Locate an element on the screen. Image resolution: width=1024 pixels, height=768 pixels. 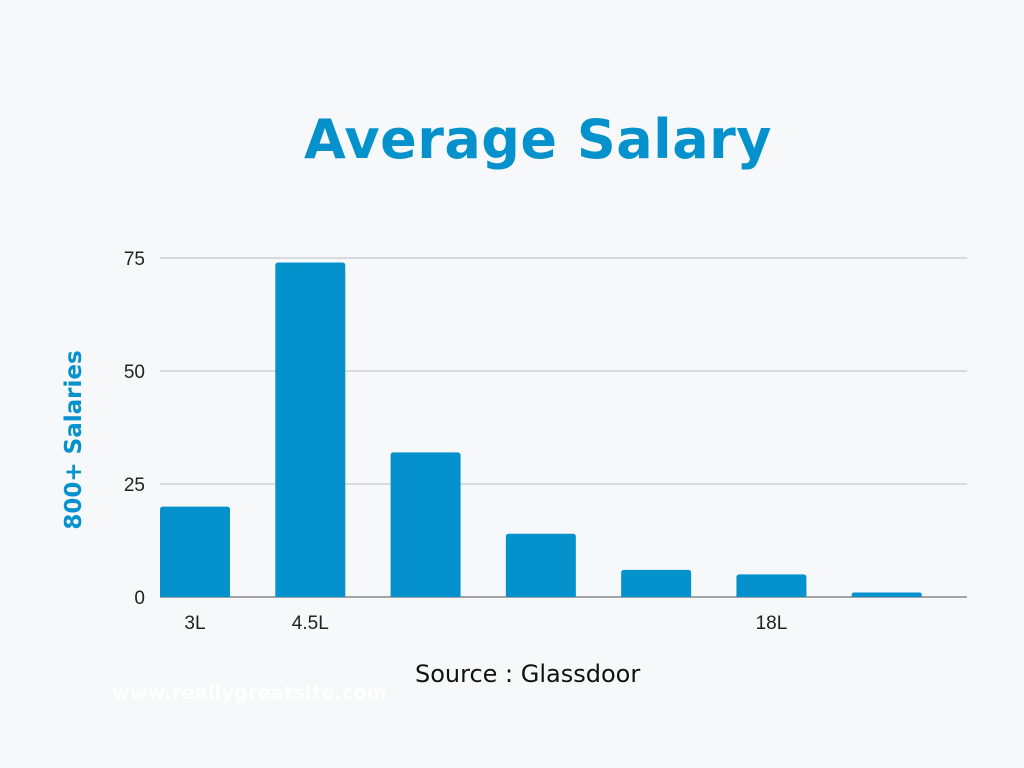
chart-title: Average Salary is located at coordinates (538, 139).